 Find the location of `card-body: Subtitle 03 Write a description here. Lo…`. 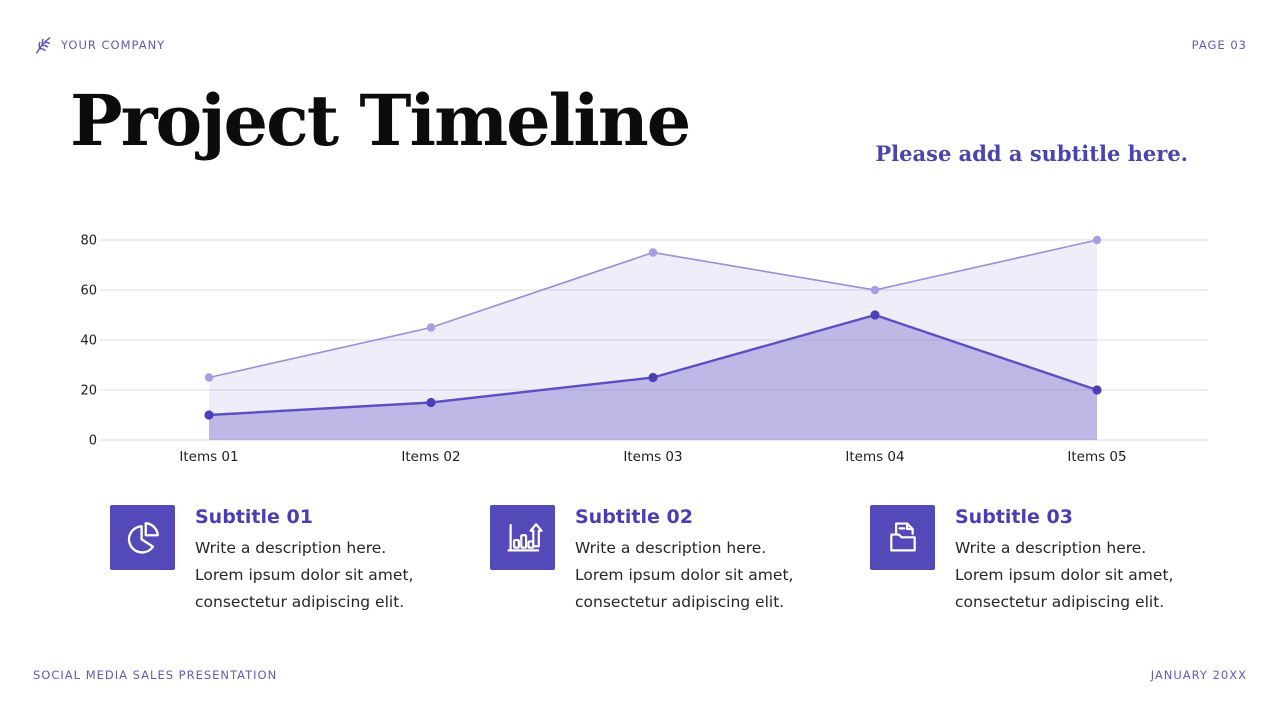

card-body: Subtitle 03 Write a description here. Lo… is located at coordinates (1064, 560).